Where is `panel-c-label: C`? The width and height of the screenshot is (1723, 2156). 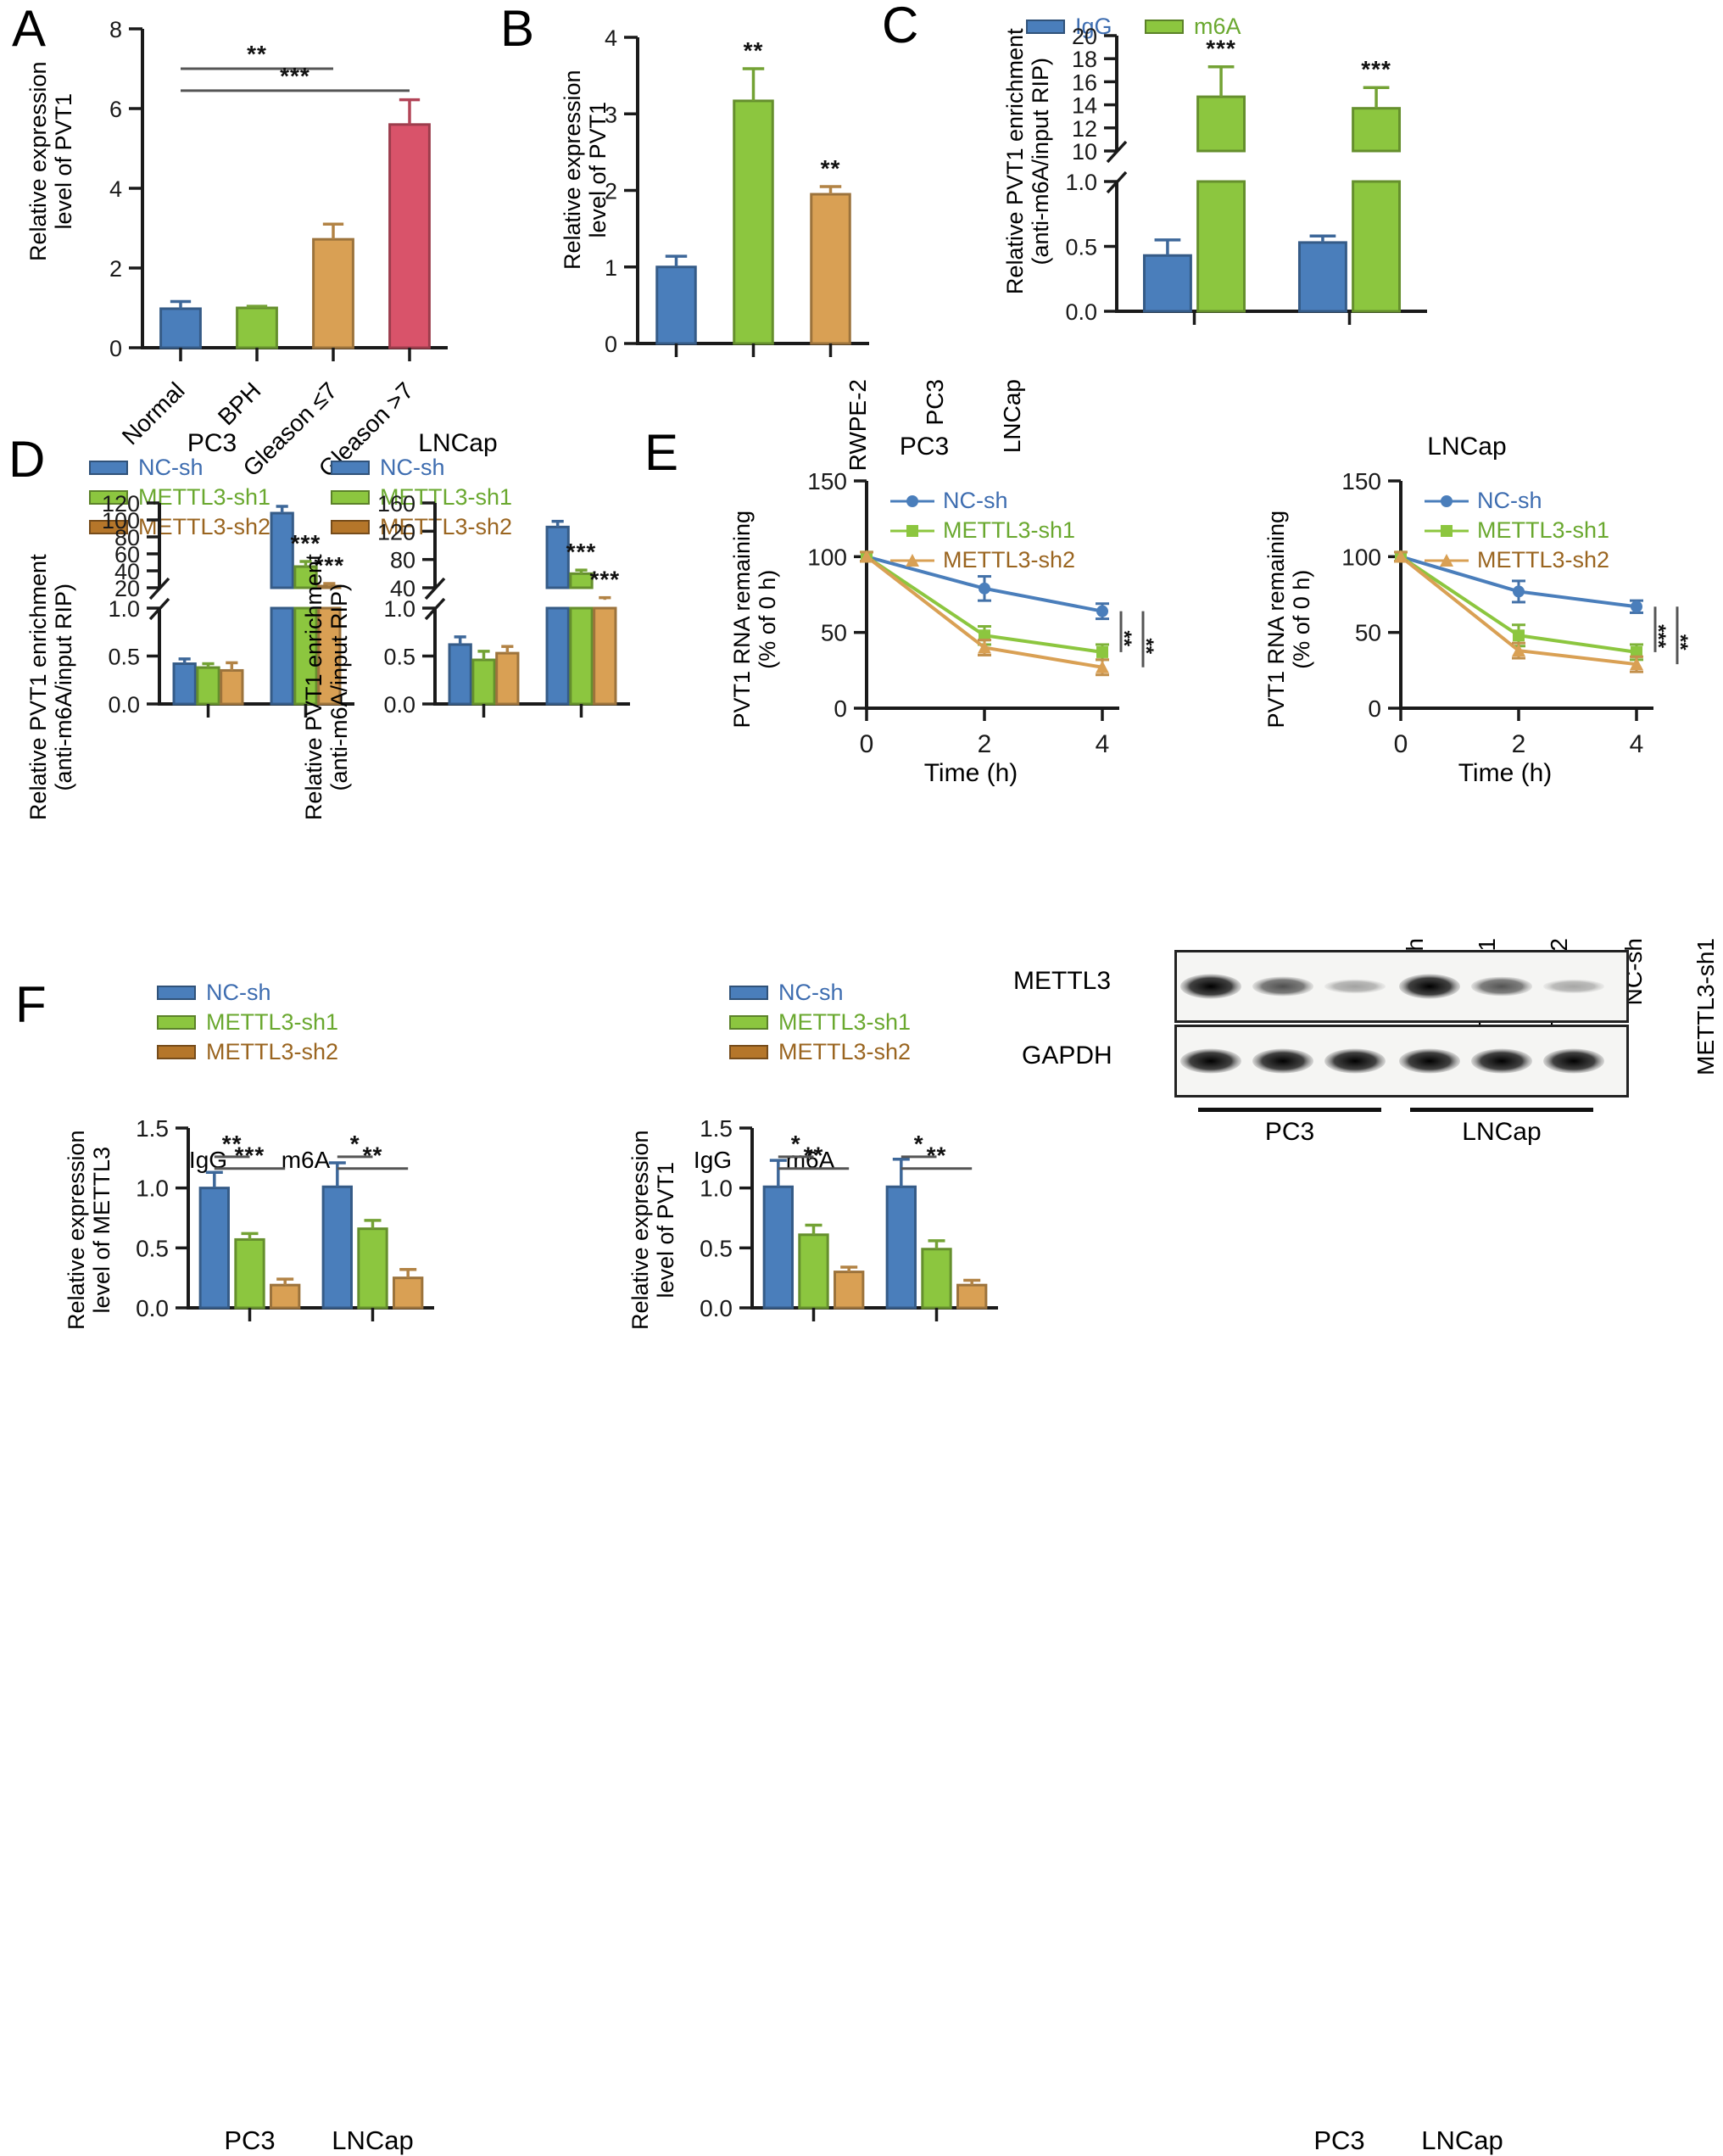 panel-c-label: C is located at coordinates (901, 26).